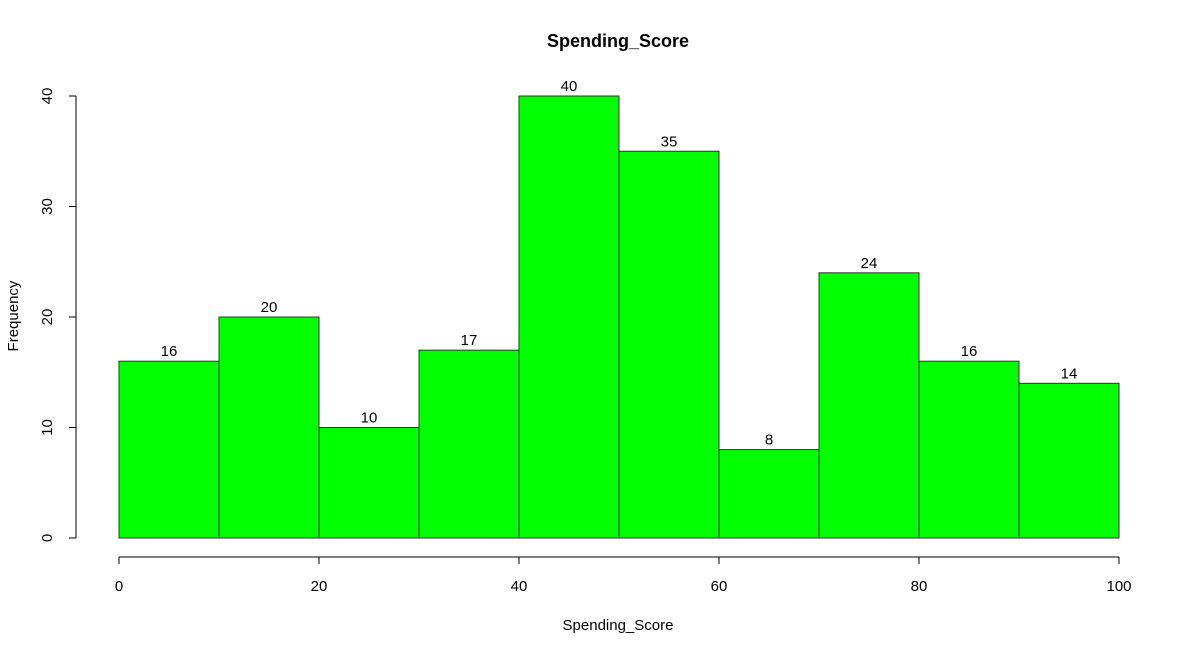  I want to click on bar-value-label: 14, so click(1069, 373).